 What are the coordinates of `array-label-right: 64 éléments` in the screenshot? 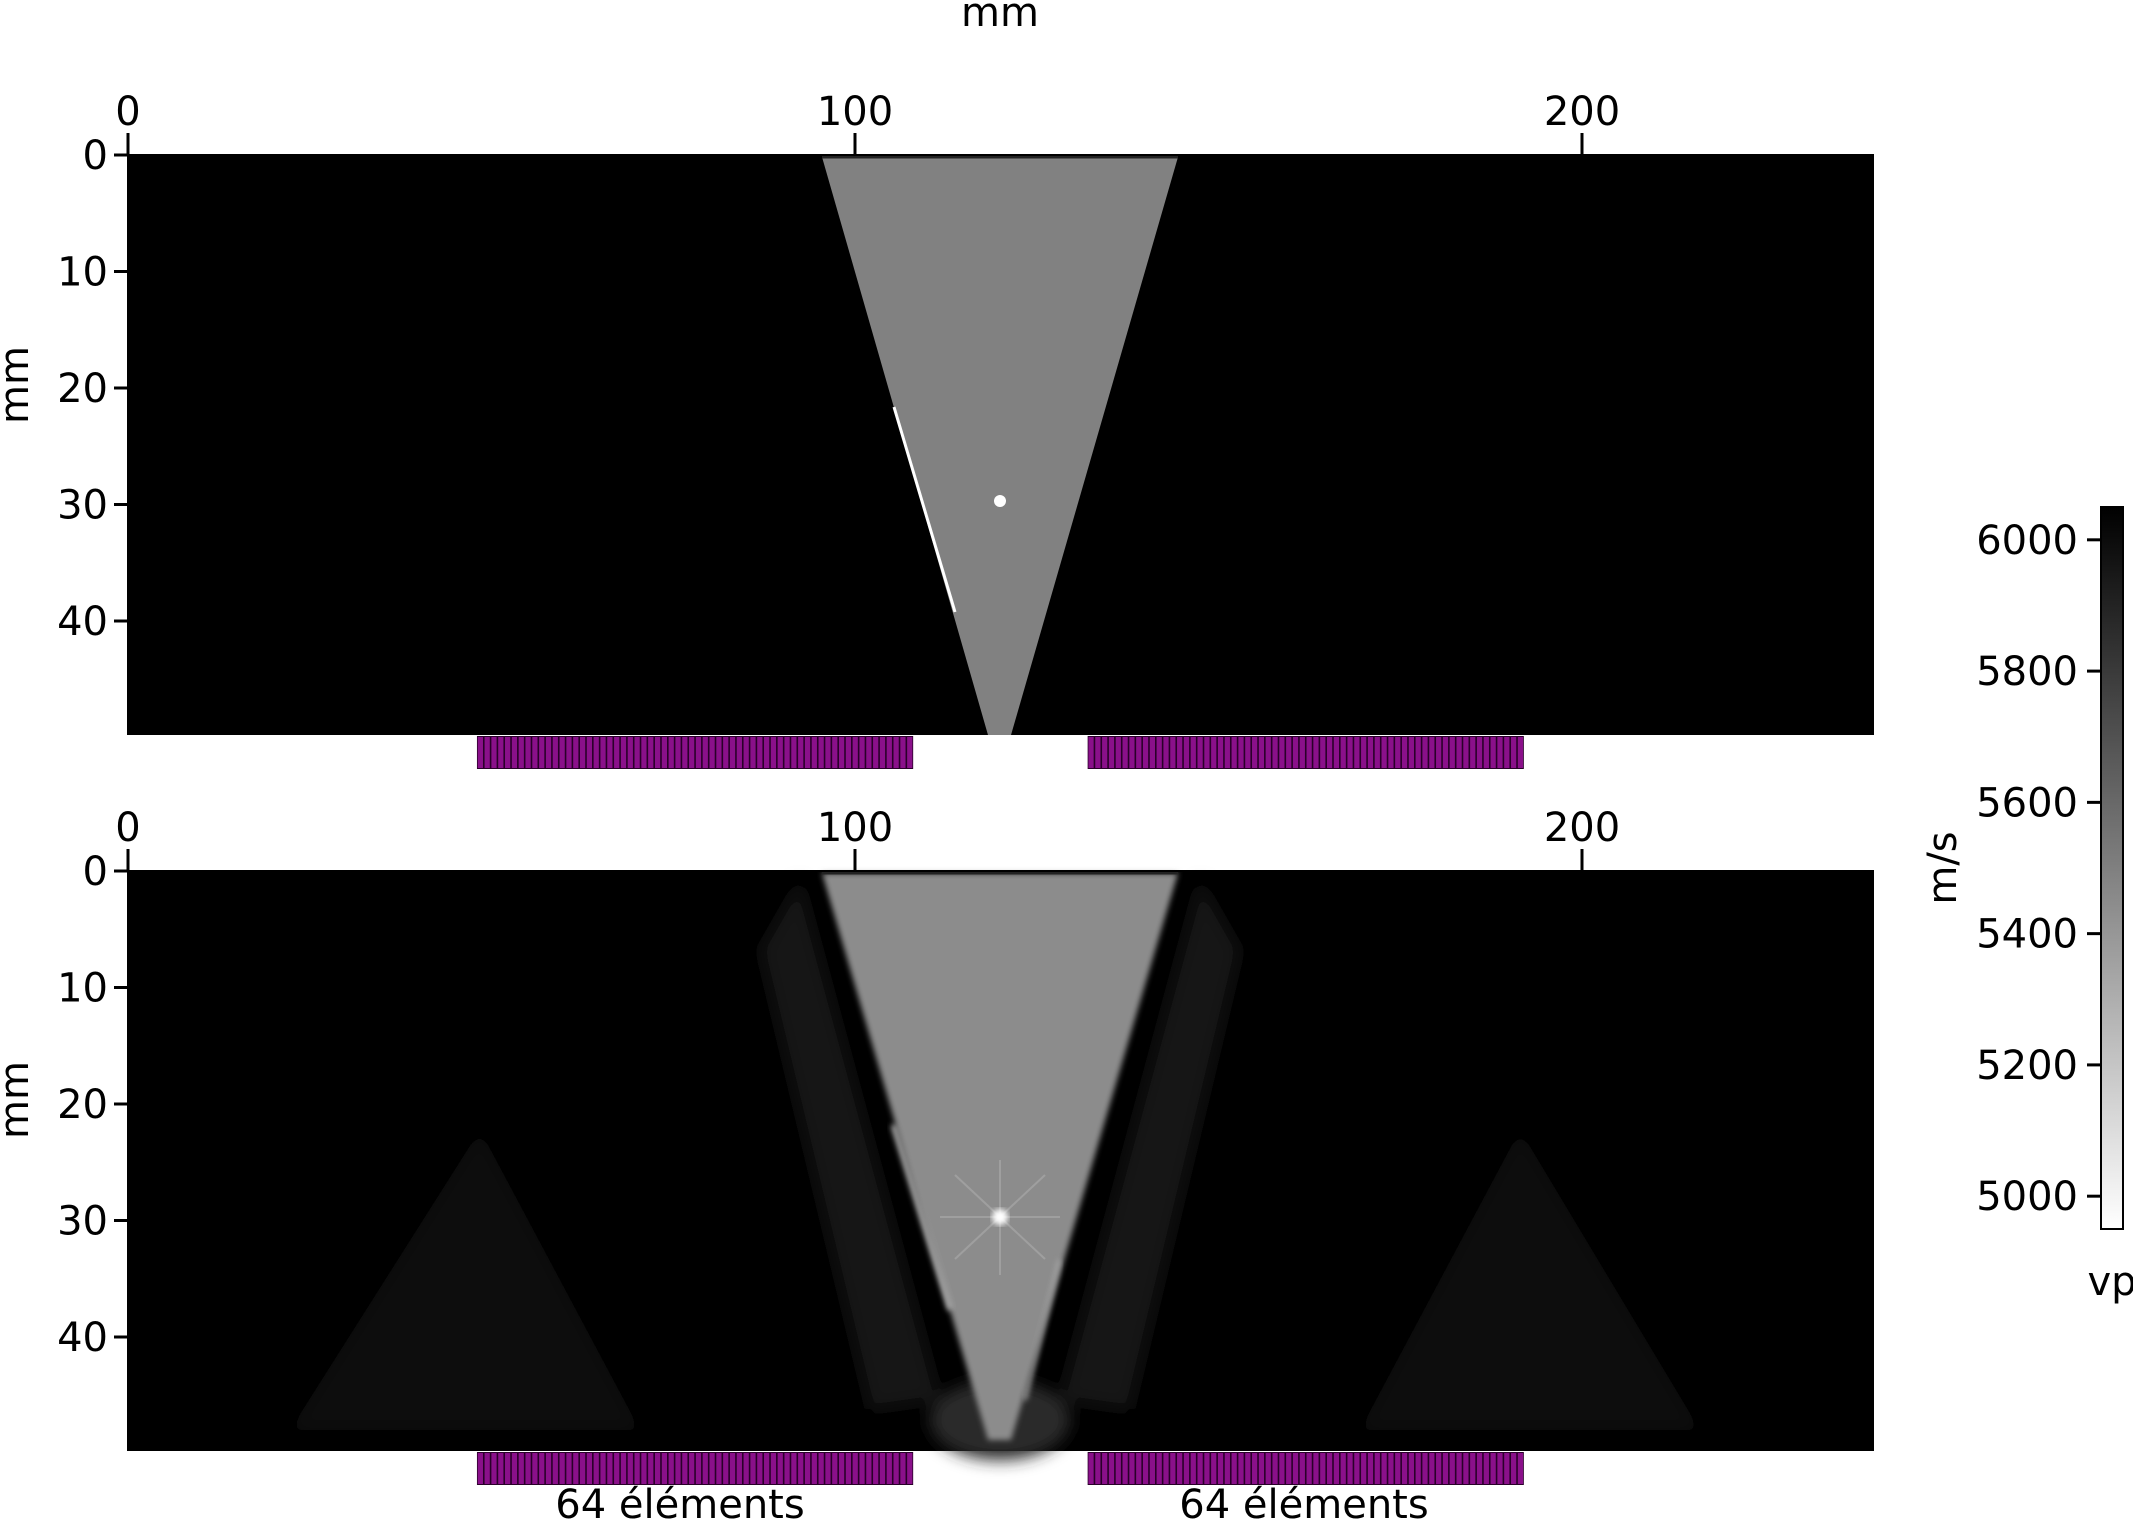 It's located at (1303, 1502).